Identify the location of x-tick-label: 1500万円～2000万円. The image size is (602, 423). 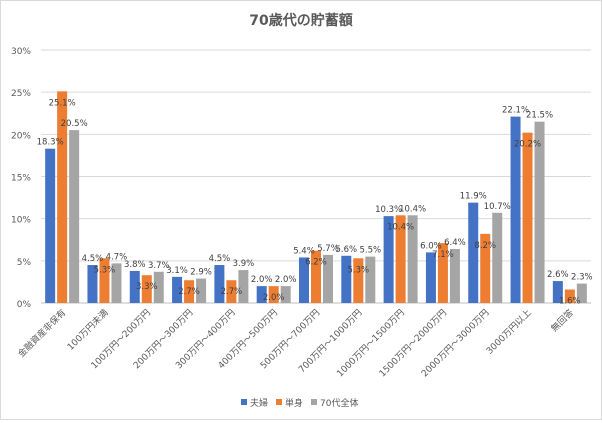
(413, 343).